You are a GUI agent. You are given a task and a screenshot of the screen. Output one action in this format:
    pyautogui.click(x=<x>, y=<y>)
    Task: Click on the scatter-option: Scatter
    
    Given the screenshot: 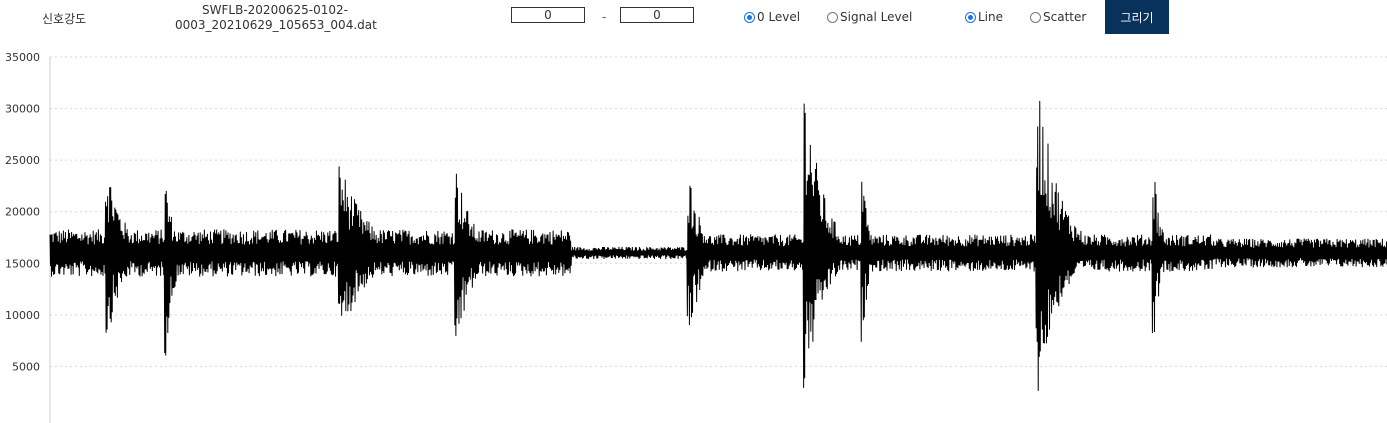 What is the action you would take?
    pyautogui.click(x=1058, y=17)
    